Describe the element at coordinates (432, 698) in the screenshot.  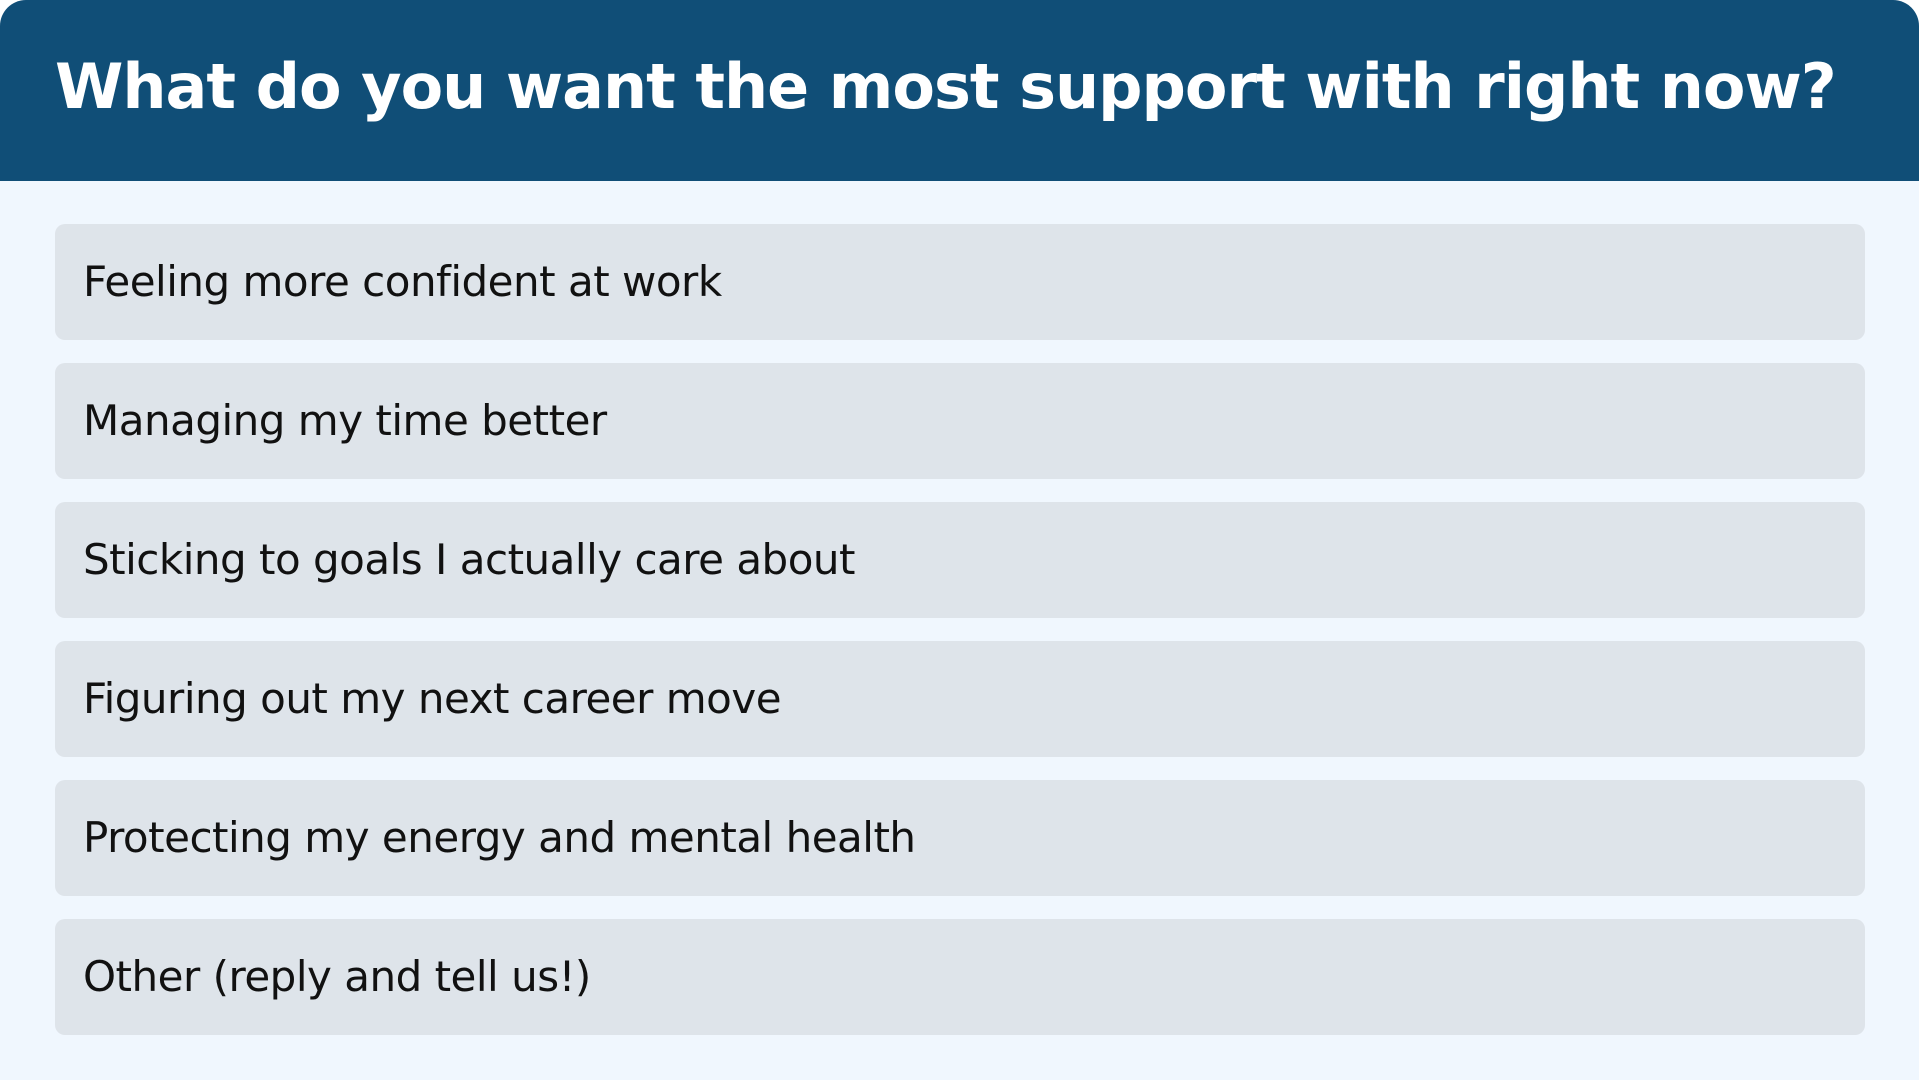
I see `poll-option-label: Figuring out my next career move` at that location.